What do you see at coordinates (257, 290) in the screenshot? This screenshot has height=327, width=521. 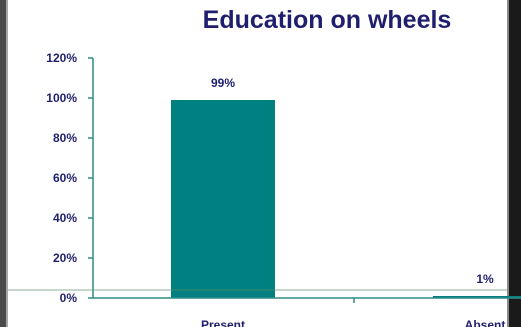 I see `bottom-edge-line` at bounding box center [257, 290].